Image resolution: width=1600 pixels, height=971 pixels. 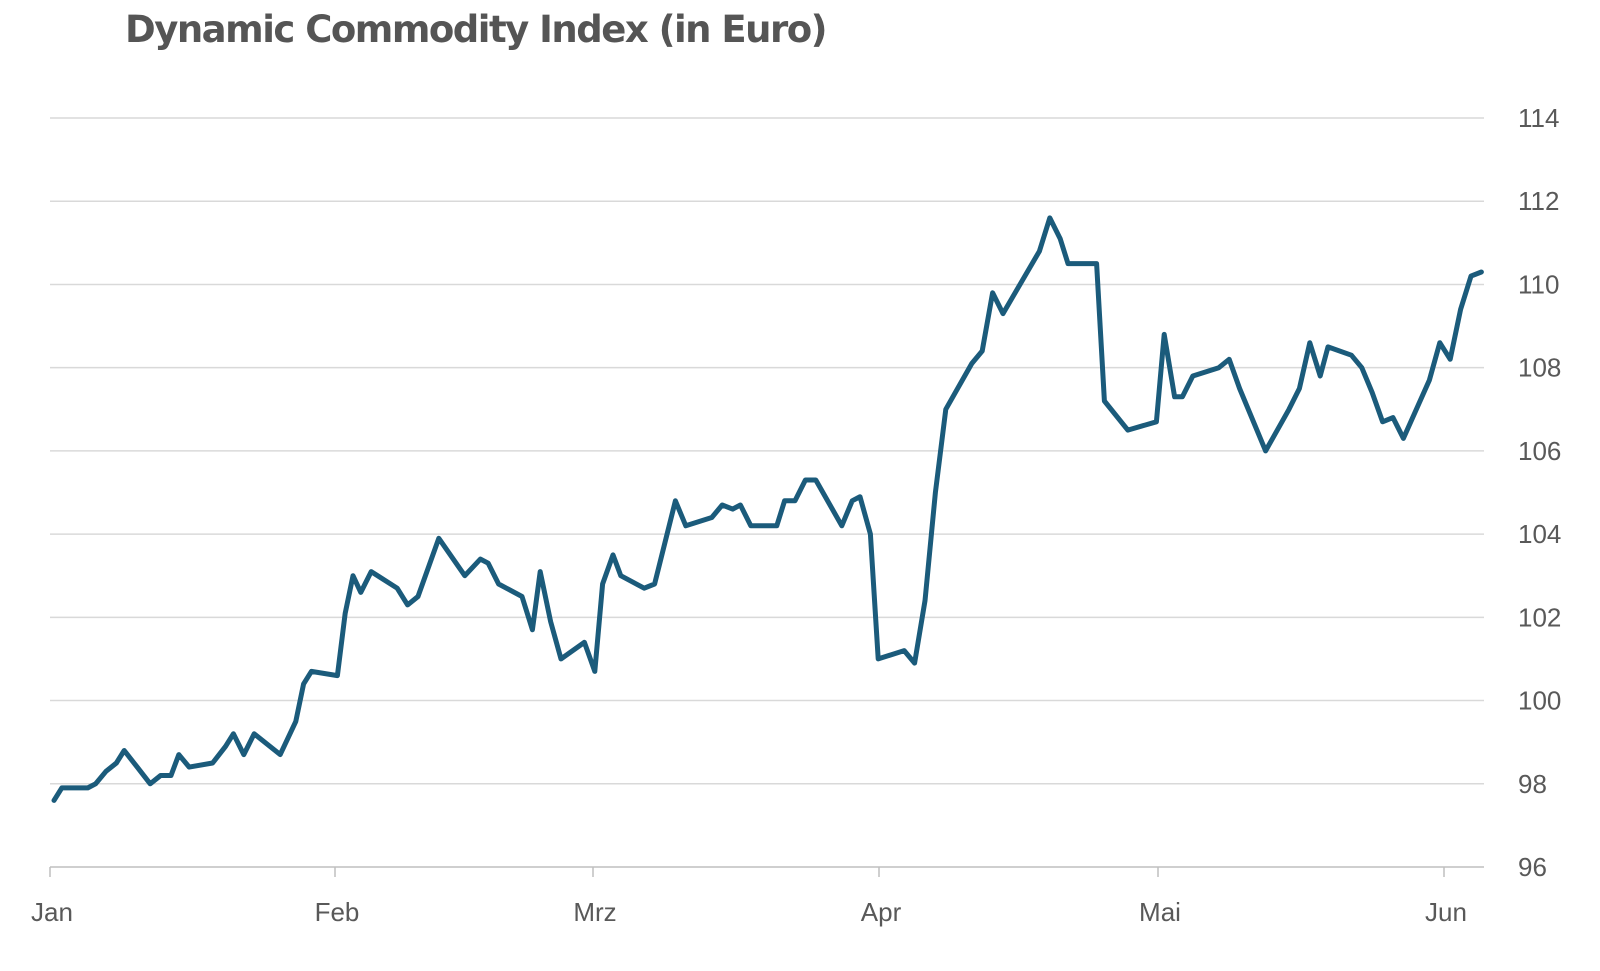 I want to click on x-tick-label: Feb, so click(x=337, y=912).